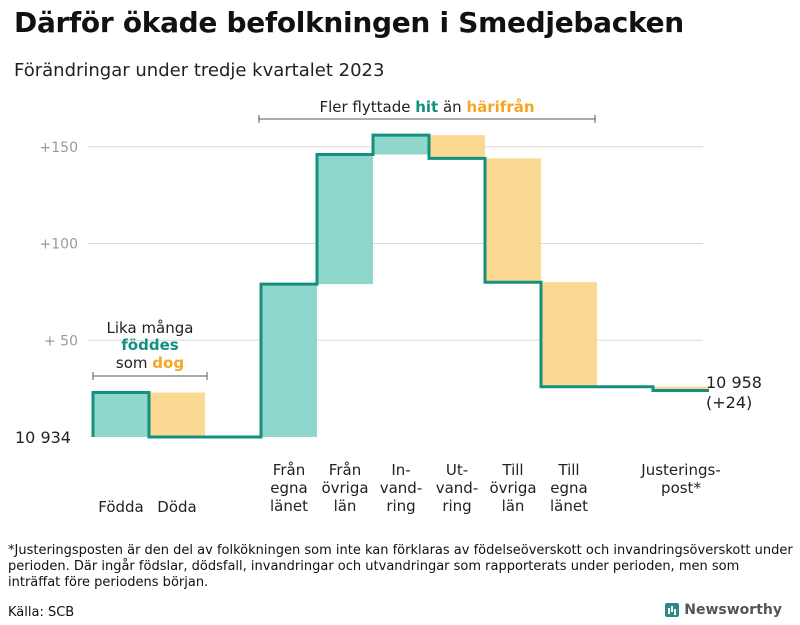 This screenshot has width=800, height=625. I want to click on newsworthy-logo: Newsworthy, so click(723, 610).